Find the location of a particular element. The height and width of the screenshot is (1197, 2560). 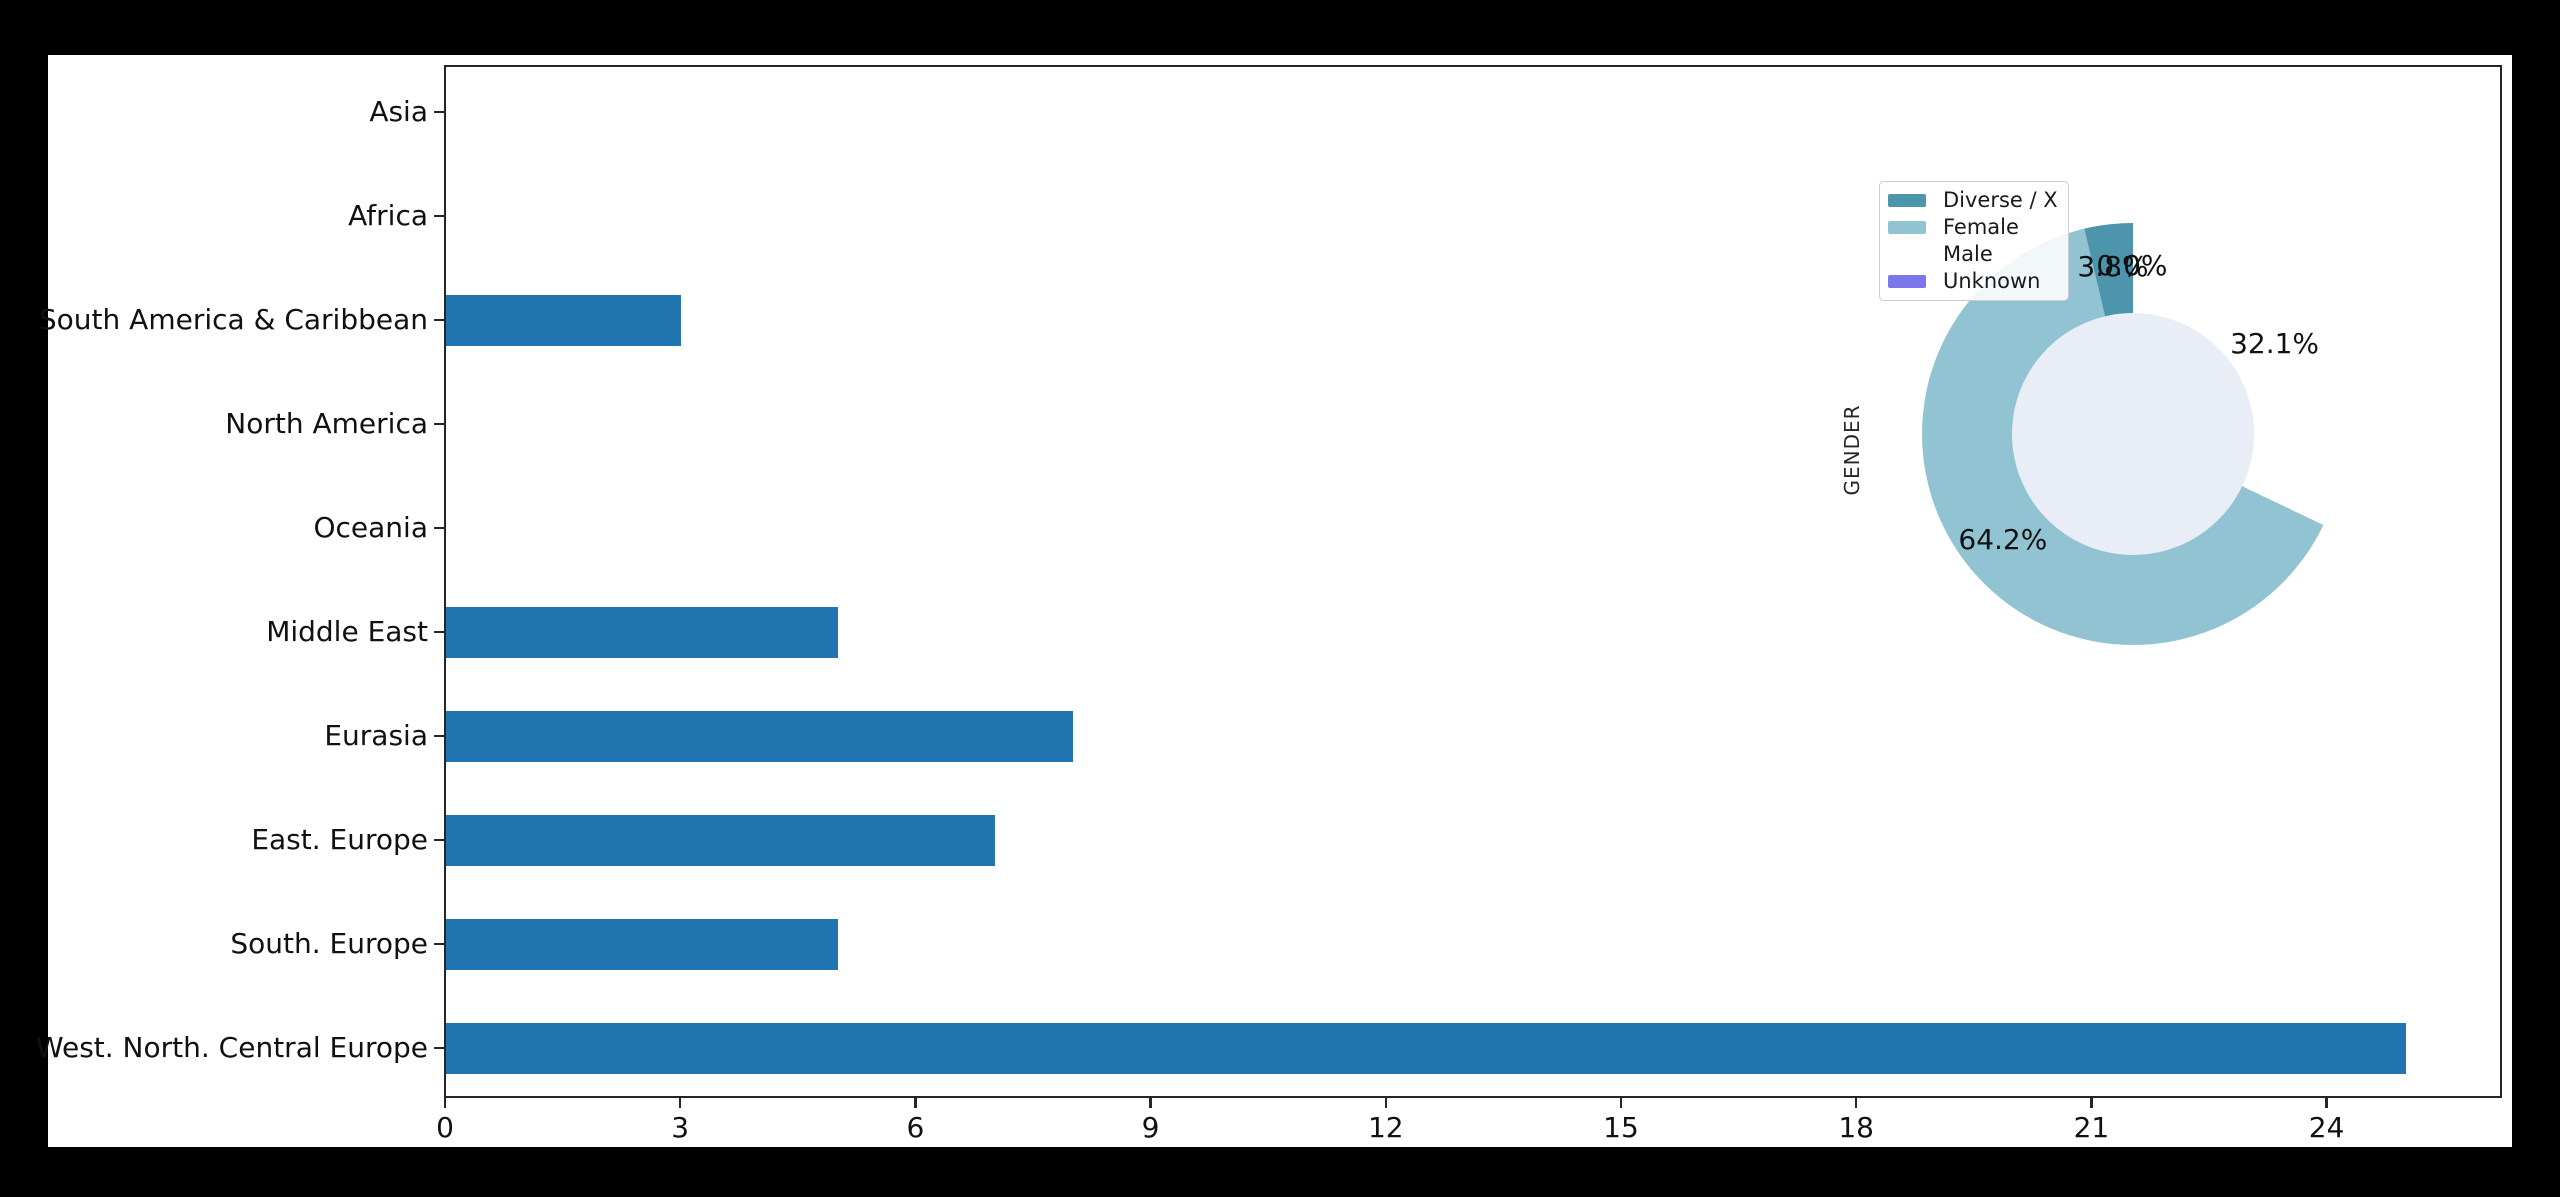

legend-label: Female is located at coordinates (1981, 227).